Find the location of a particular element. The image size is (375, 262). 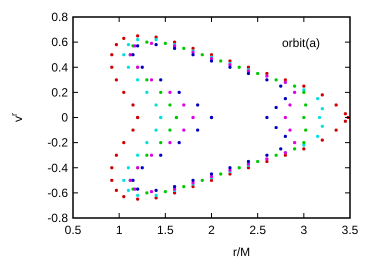

y-tick-label: -0.8 is located at coordinates (57, 218).